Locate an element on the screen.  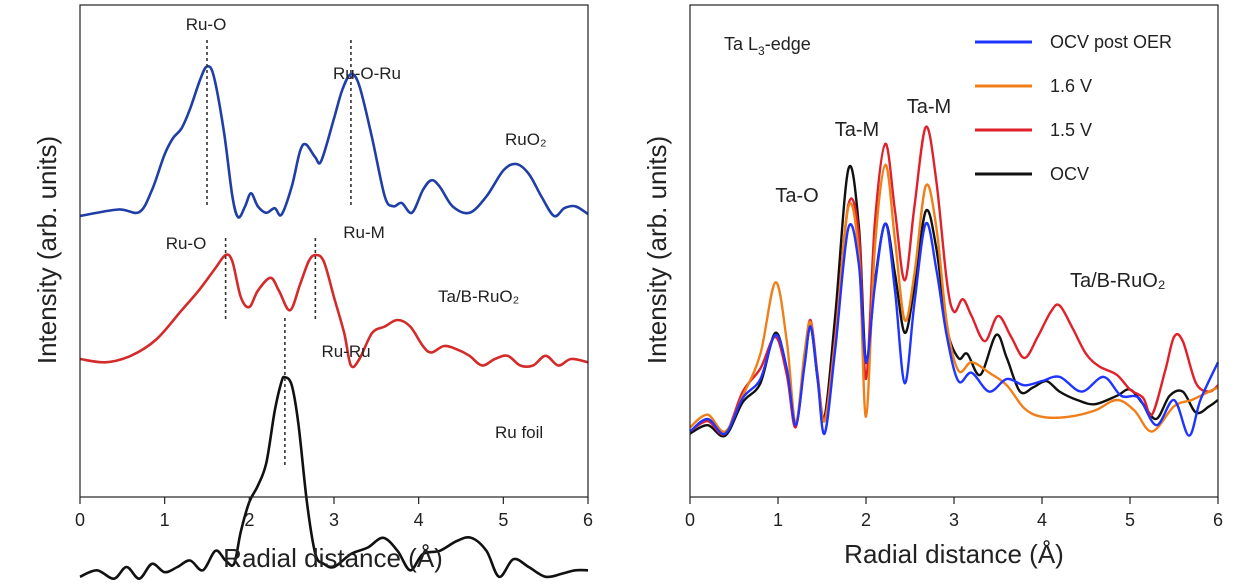
p2-legend-label-ocv: OCV is located at coordinates (1069, 174).